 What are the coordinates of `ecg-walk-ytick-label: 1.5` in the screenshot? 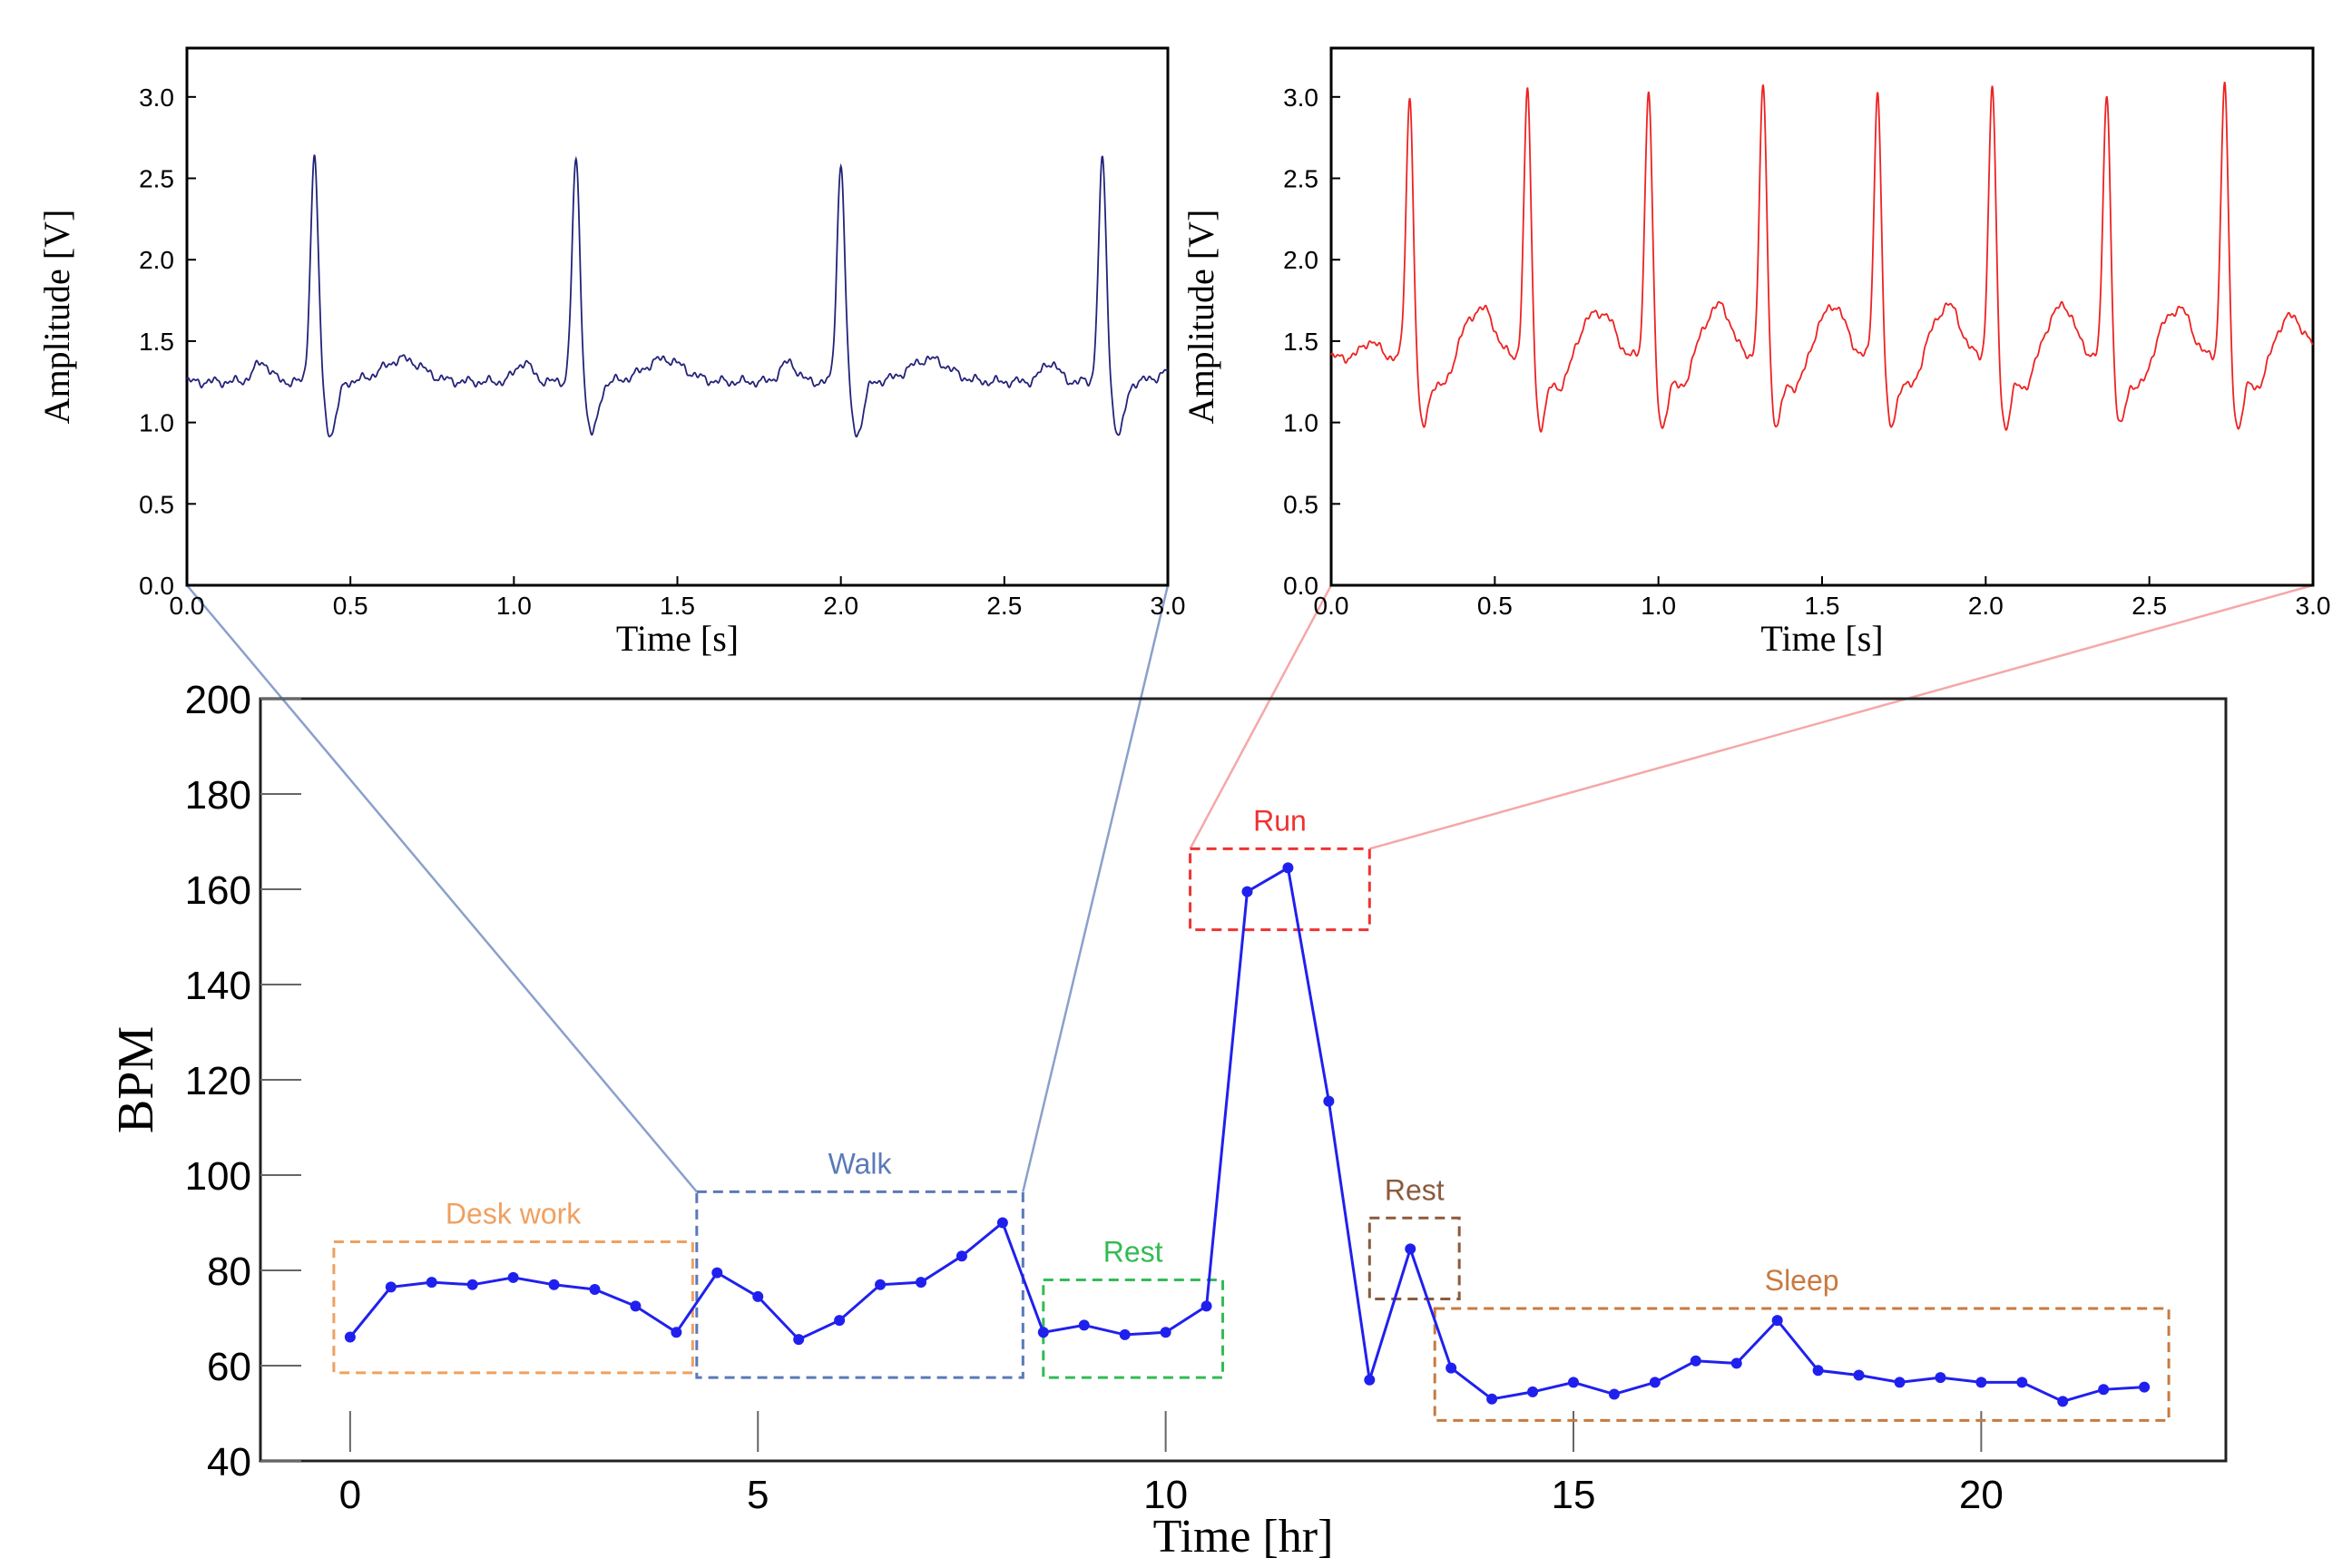 It's located at (156, 342).